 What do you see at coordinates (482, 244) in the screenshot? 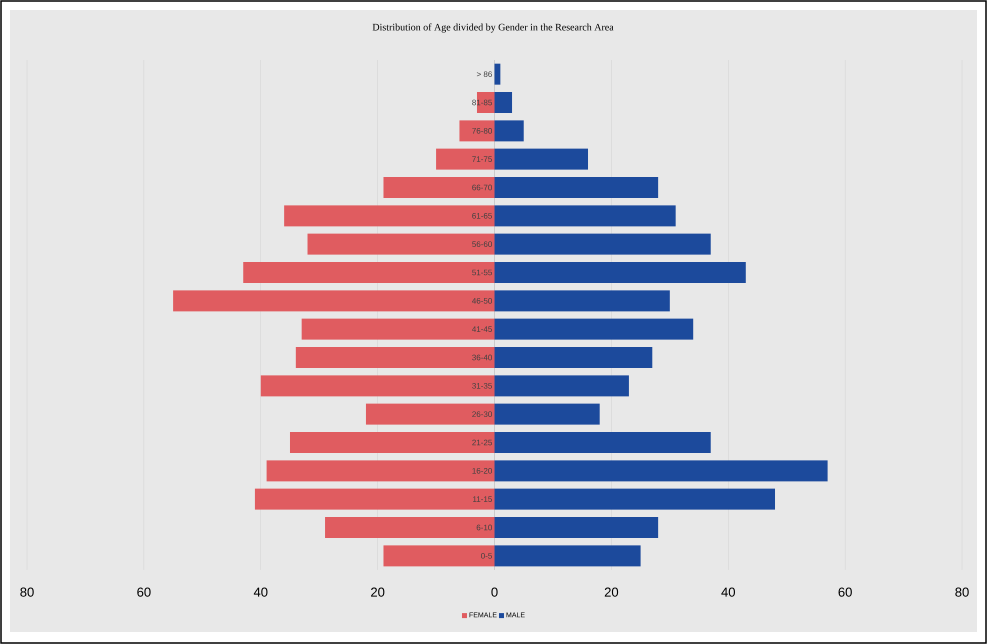
I see `y-tick-label: 56-60` at bounding box center [482, 244].